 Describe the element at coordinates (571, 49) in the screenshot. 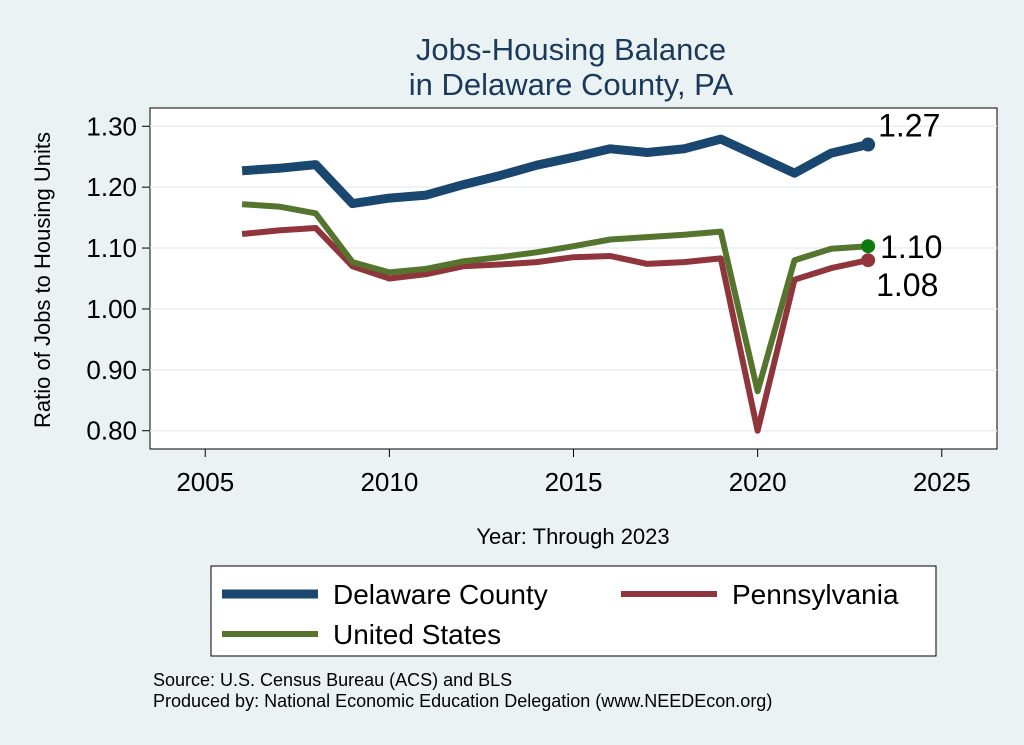

I see `chart-title-line-1: Jobs-Housing Balance` at that location.